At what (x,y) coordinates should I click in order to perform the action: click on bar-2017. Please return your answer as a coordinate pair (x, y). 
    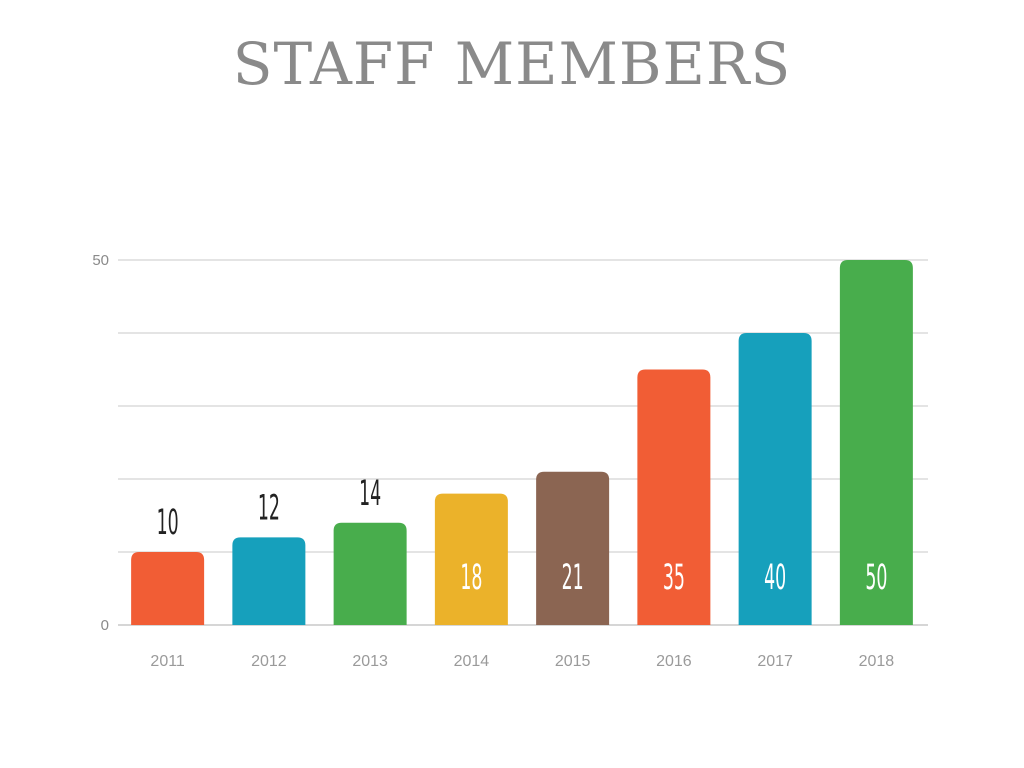
    Looking at the image, I should click on (775, 479).